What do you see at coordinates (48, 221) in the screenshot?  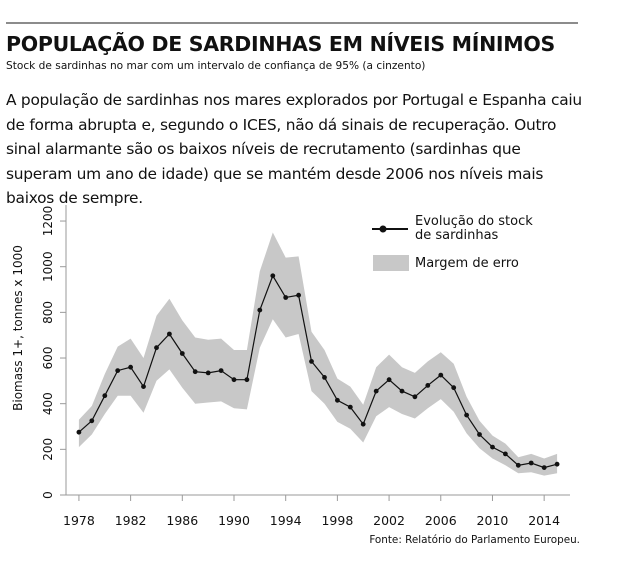 I see `y-tick-label: 1200` at bounding box center [48, 221].